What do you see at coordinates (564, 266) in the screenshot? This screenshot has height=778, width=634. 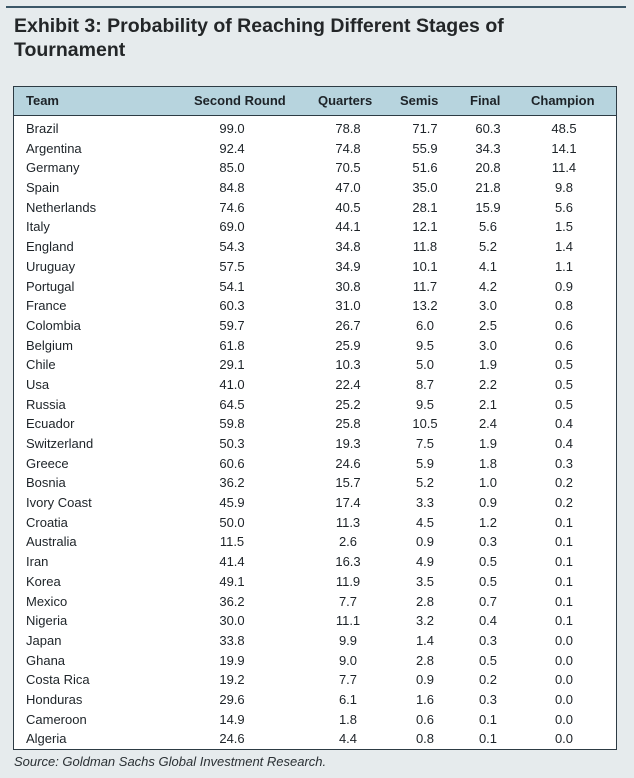 I see `champion-cell: 1.1` at bounding box center [564, 266].